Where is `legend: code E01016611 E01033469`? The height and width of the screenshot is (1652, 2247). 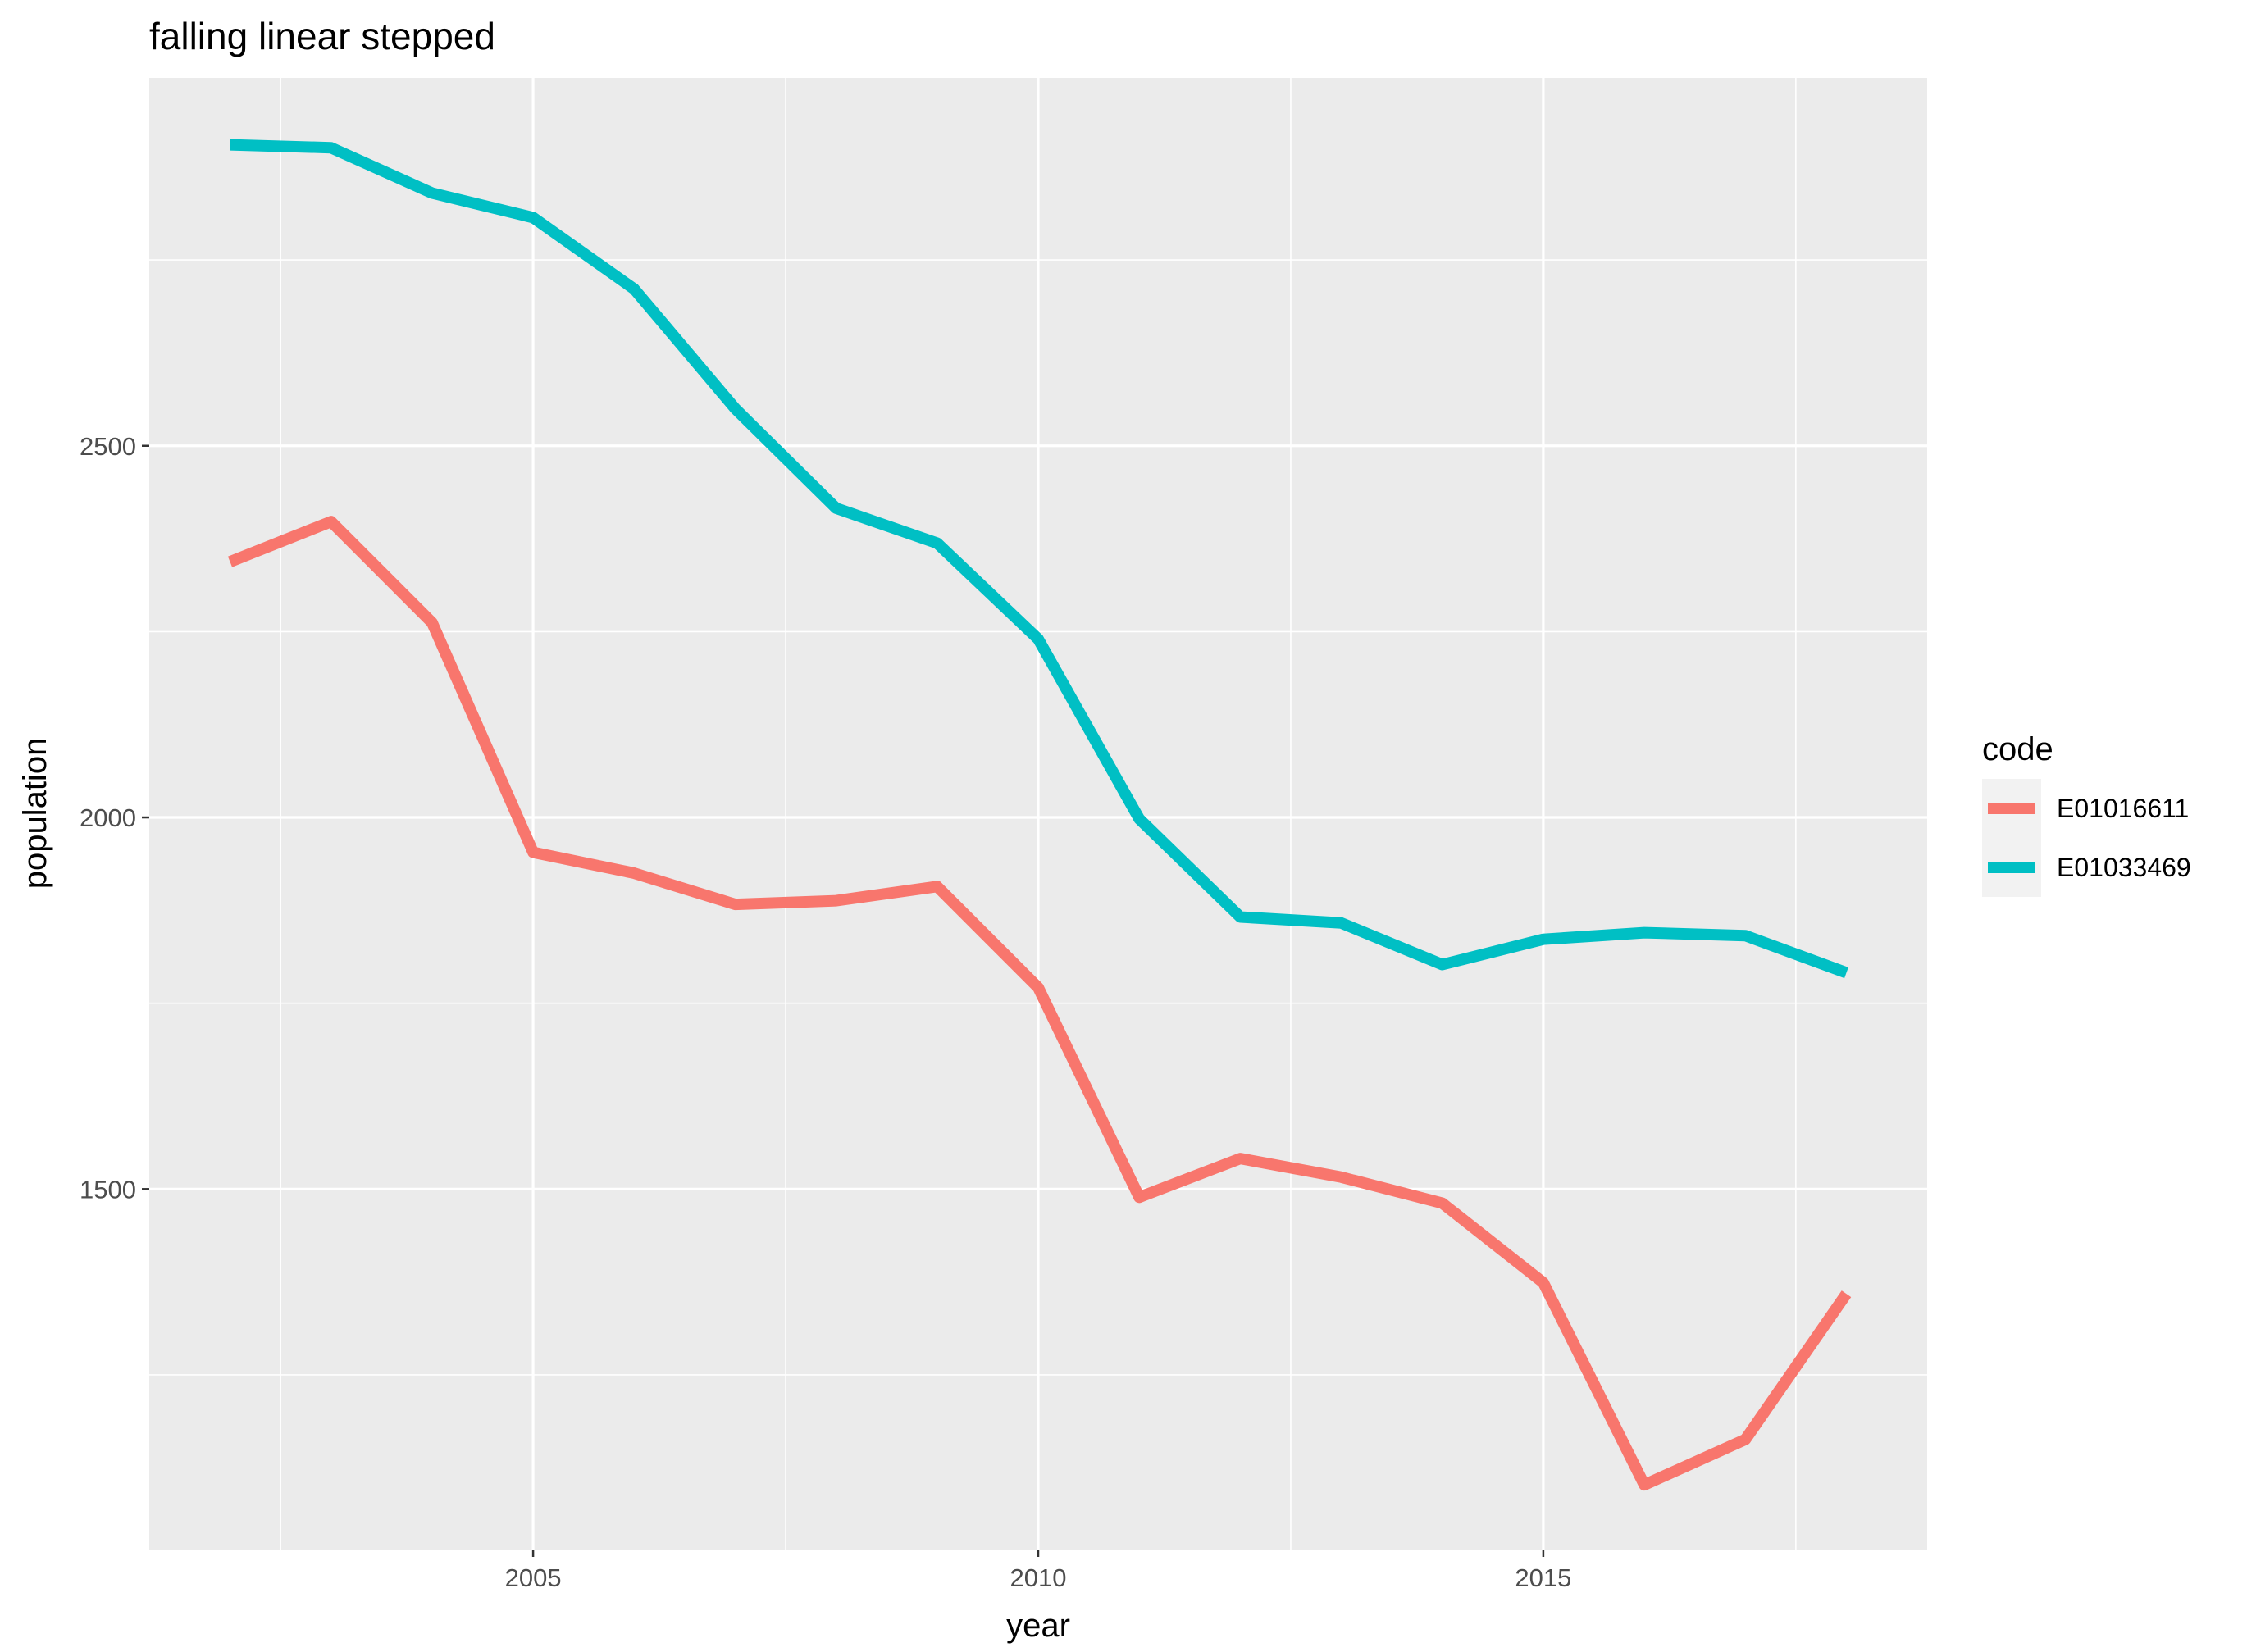 legend: code E01016611 E01033469 is located at coordinates (2086, 814).